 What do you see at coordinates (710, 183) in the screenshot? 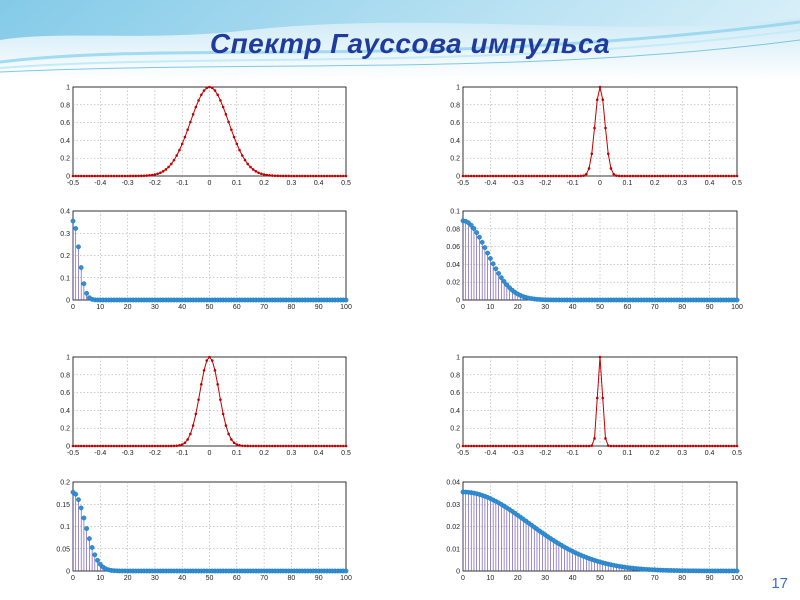
I see `x-tick-label: 0.4` at bounding box center [710, 183].